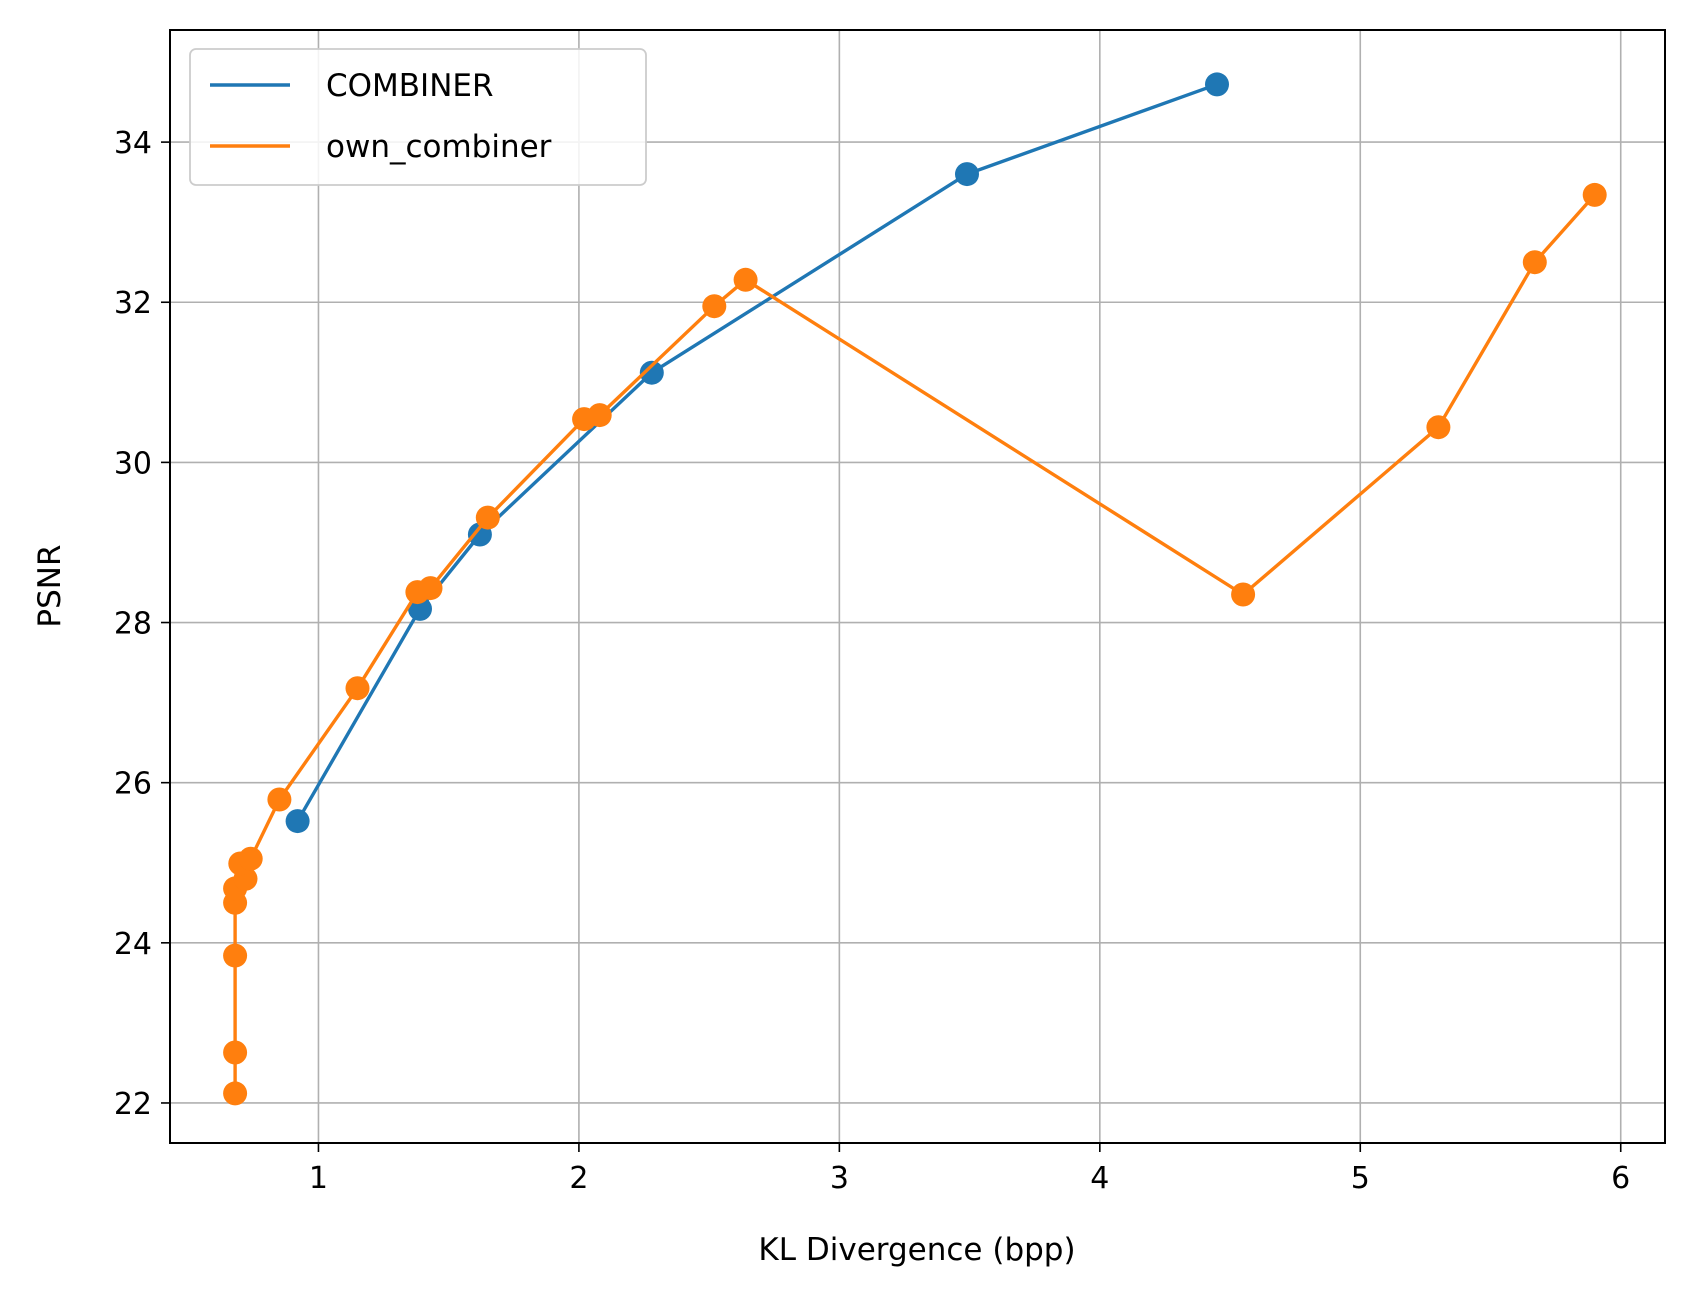  I want to click on y-tick-label: 30, so click(133, 463).